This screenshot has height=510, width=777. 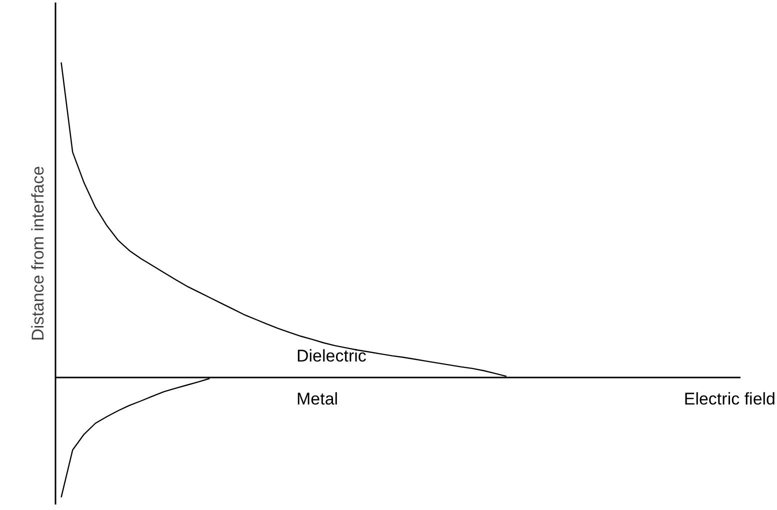 I want to click on annotation: Metal, so click(x=317, y=399).